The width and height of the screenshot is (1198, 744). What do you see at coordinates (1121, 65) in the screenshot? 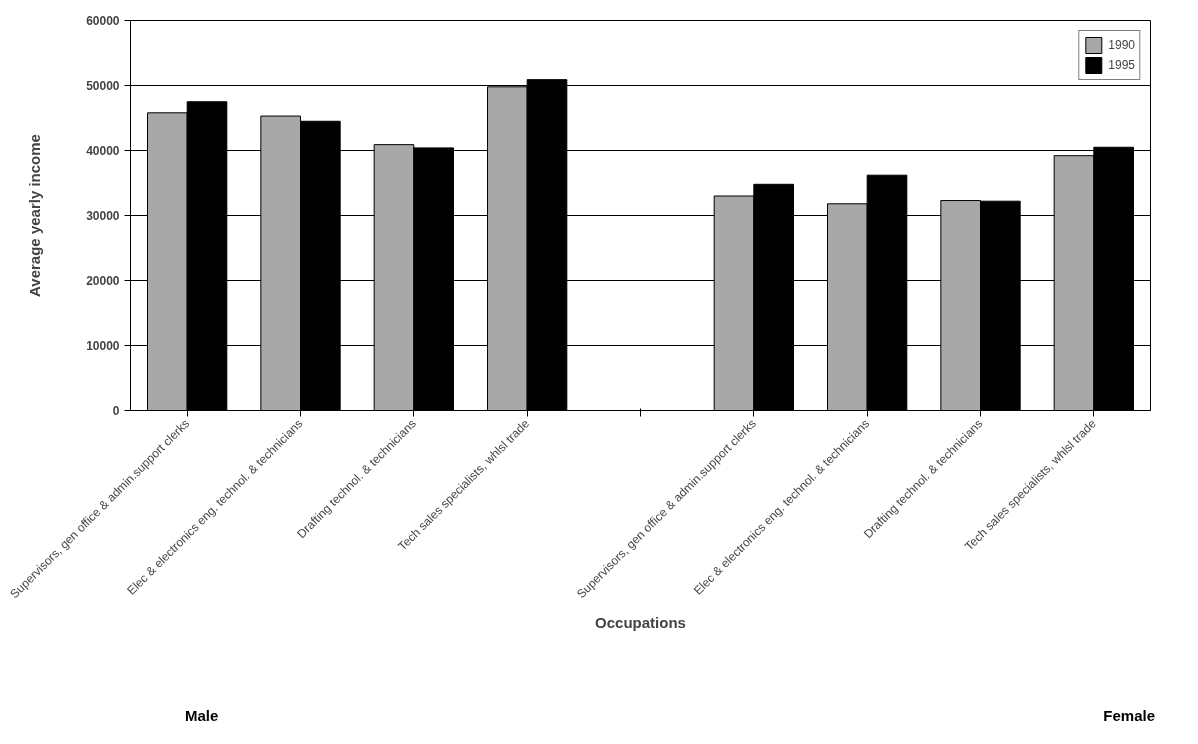
I see `legend-label: 1995` at bounding box center [1121, 65].